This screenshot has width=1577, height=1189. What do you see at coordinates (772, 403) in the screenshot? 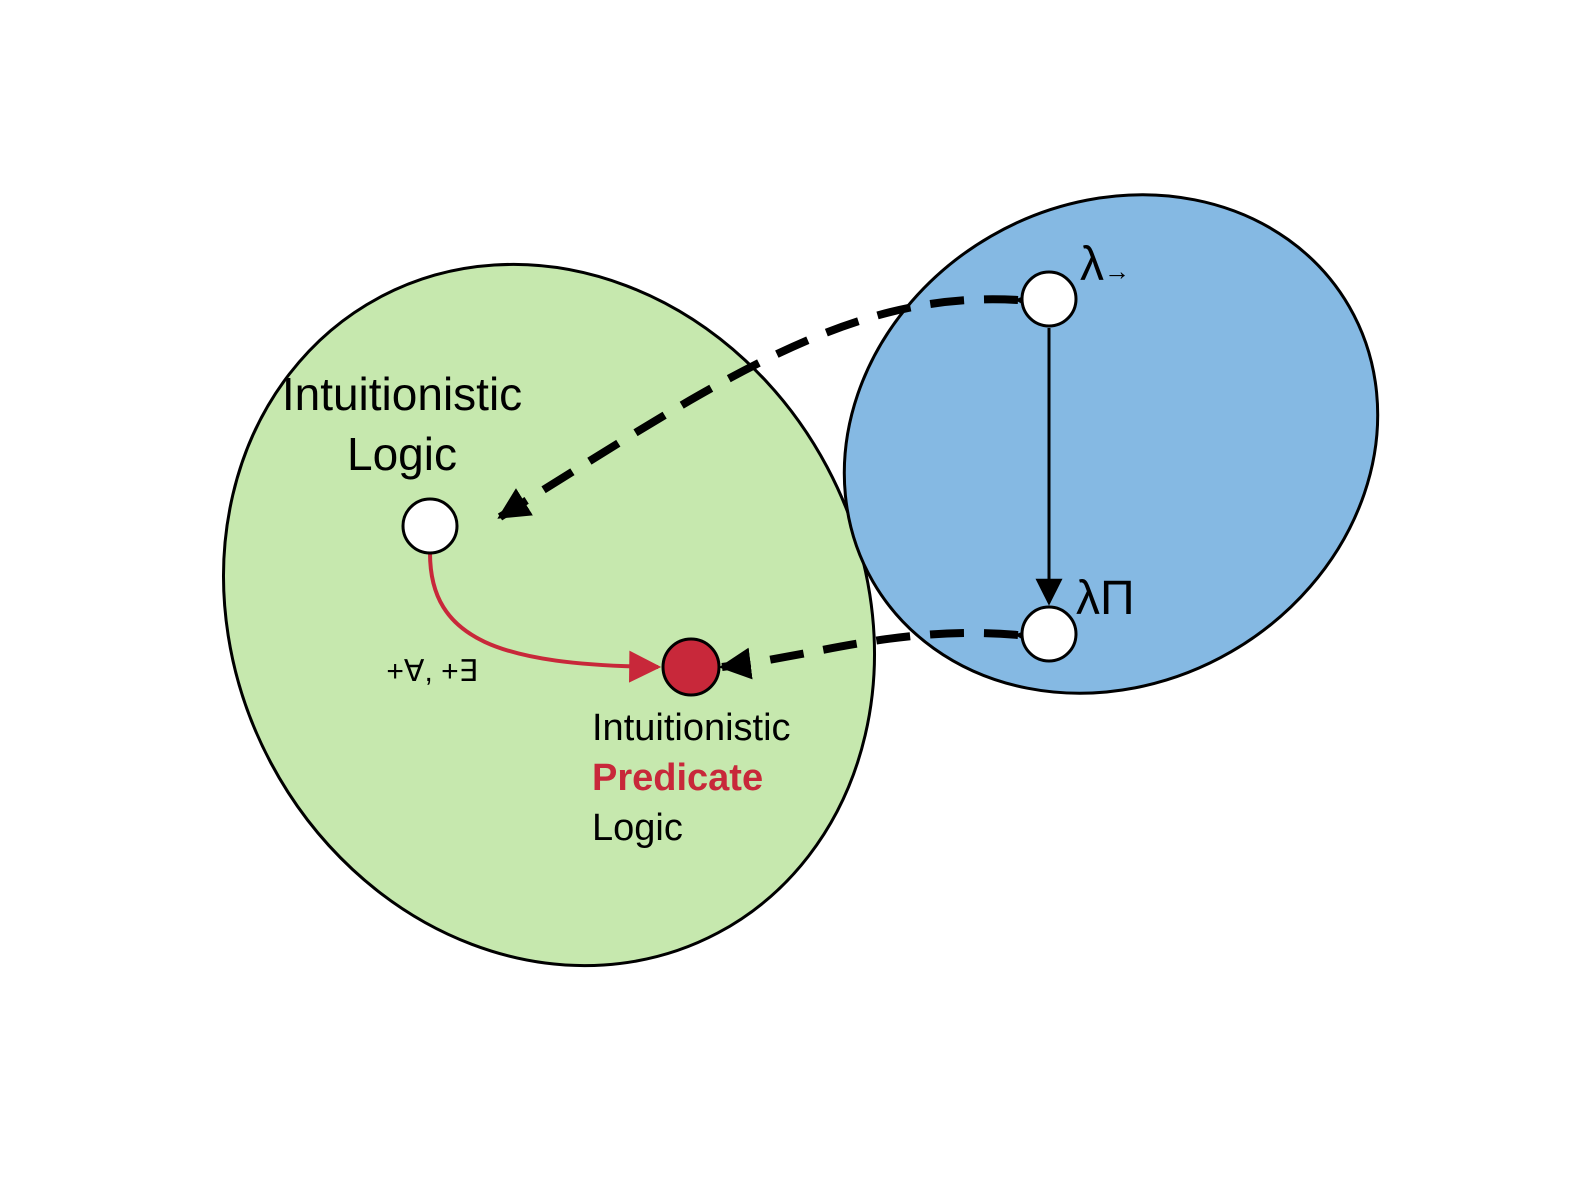
I see `curry-howard-upper-edge` at bounding box center [772, 403].